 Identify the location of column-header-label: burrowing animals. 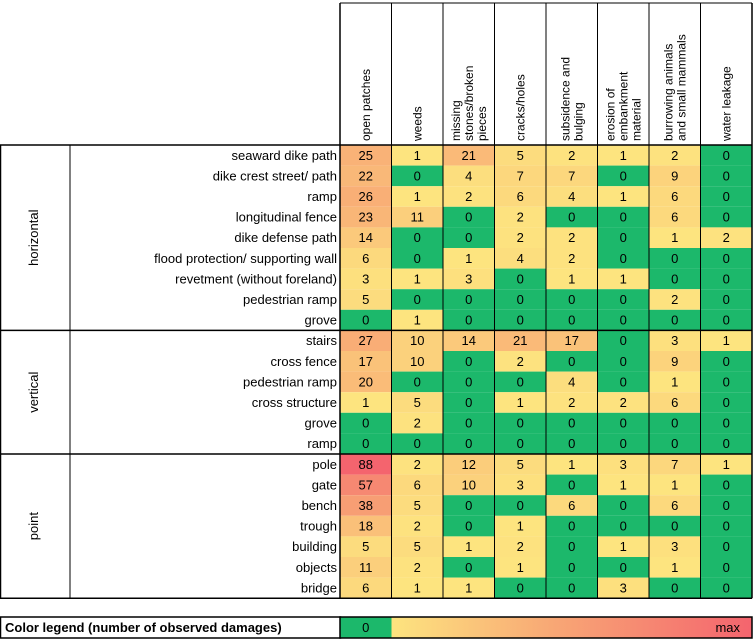
(668, 92).